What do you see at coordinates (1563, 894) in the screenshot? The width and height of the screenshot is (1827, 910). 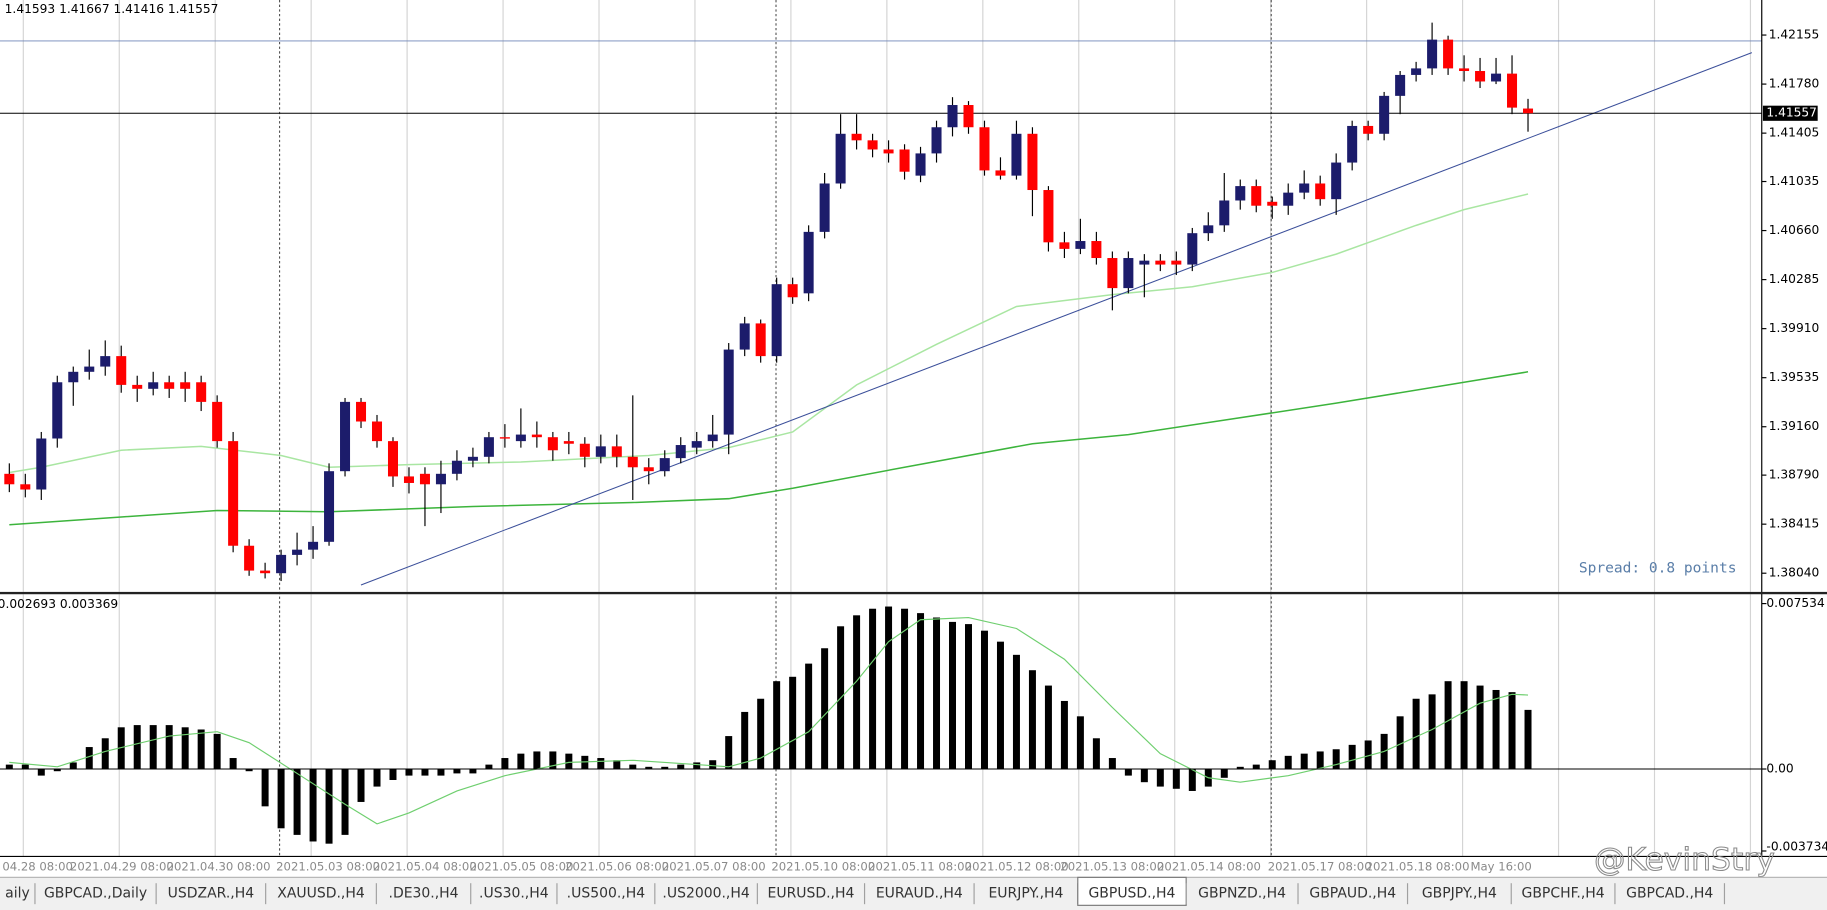 I see `tab-label: GBPCHF.,H4` at bounding box center [1563, 894].